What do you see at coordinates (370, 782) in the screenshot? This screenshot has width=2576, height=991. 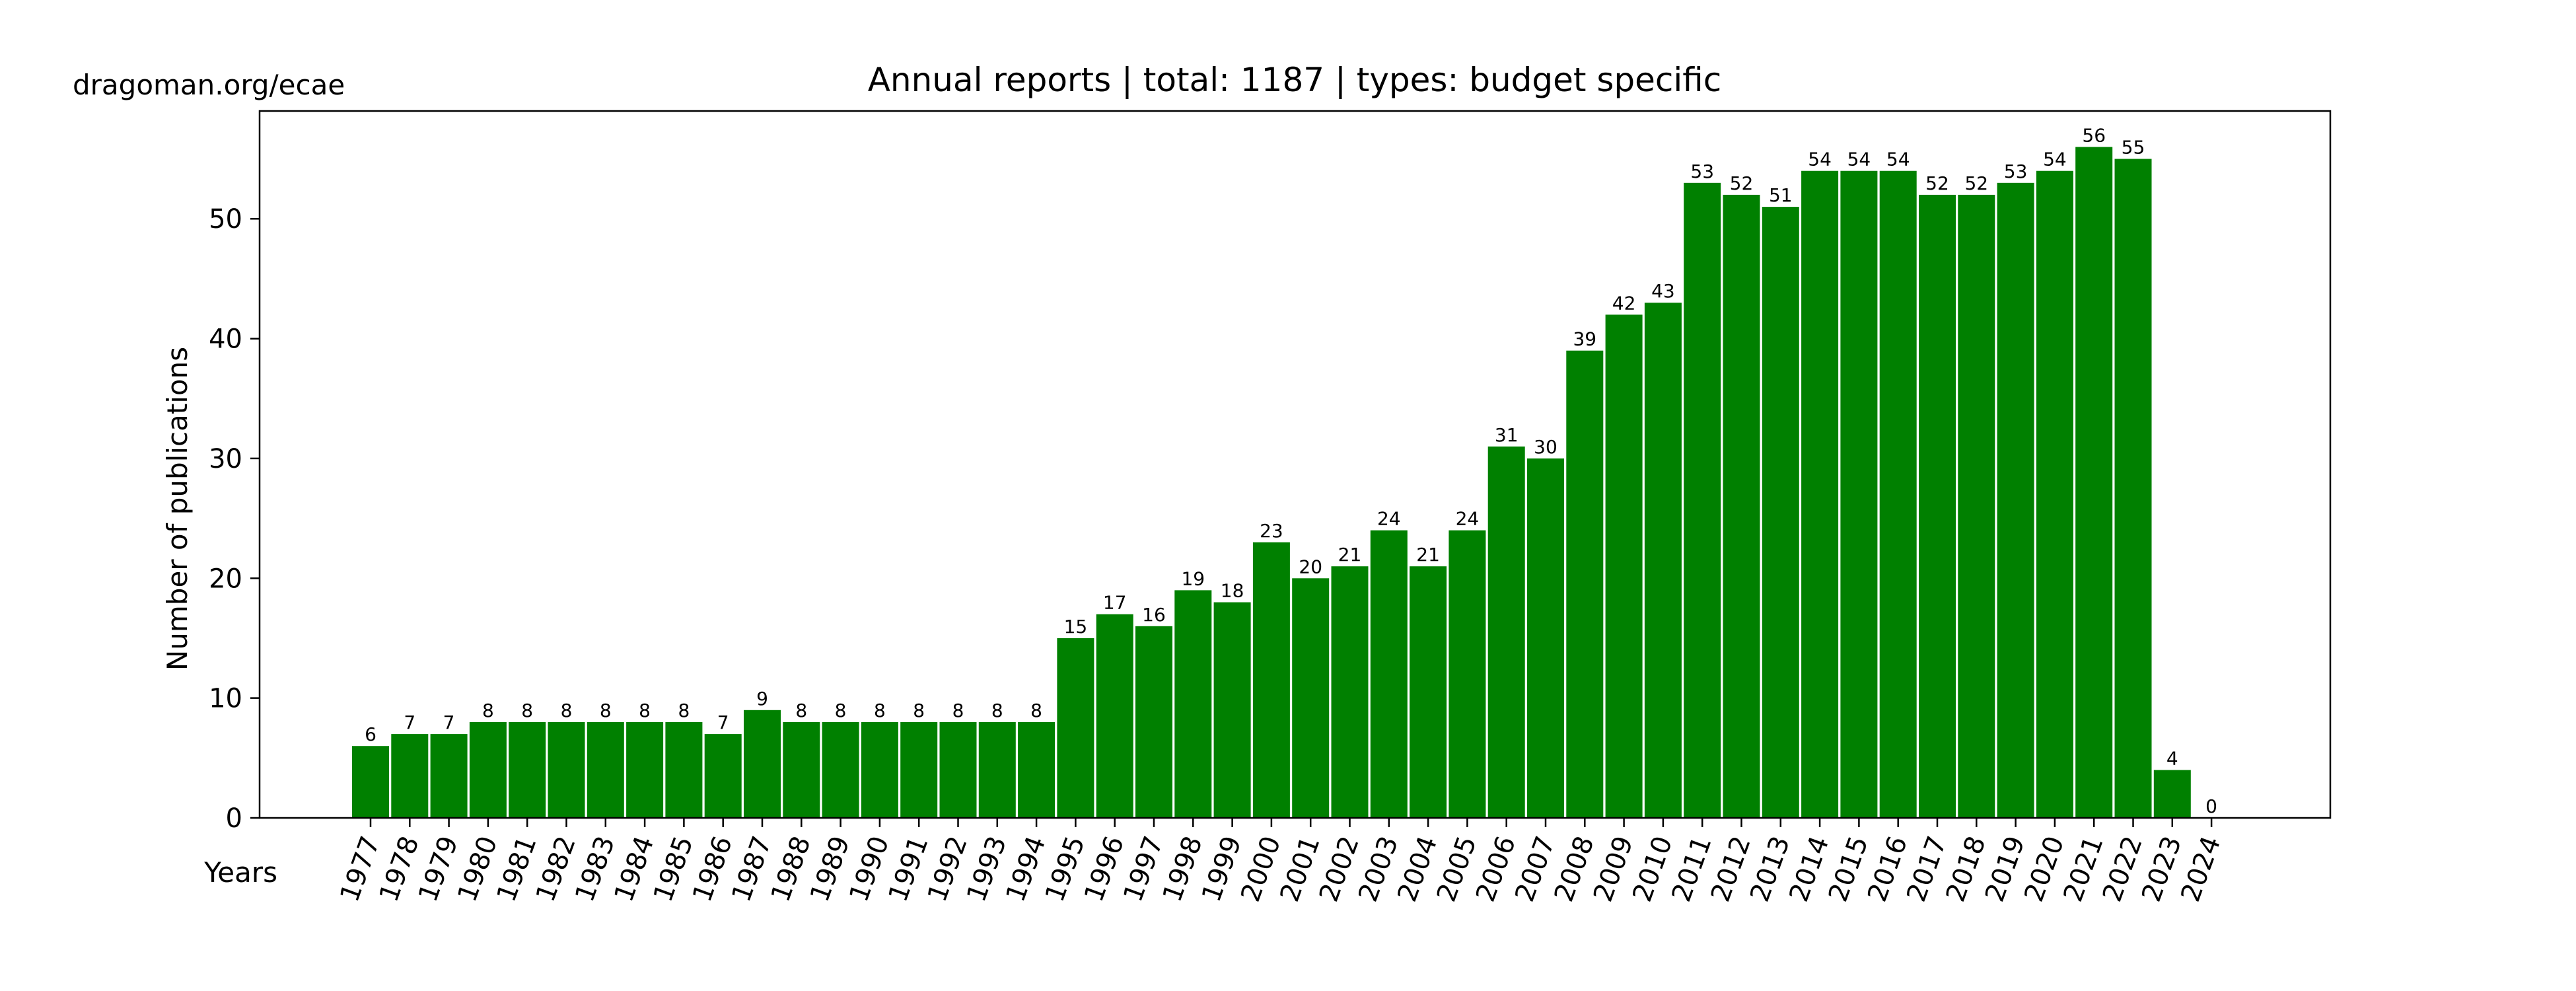 I see `bar-1977` at bounding box center [370, 782].